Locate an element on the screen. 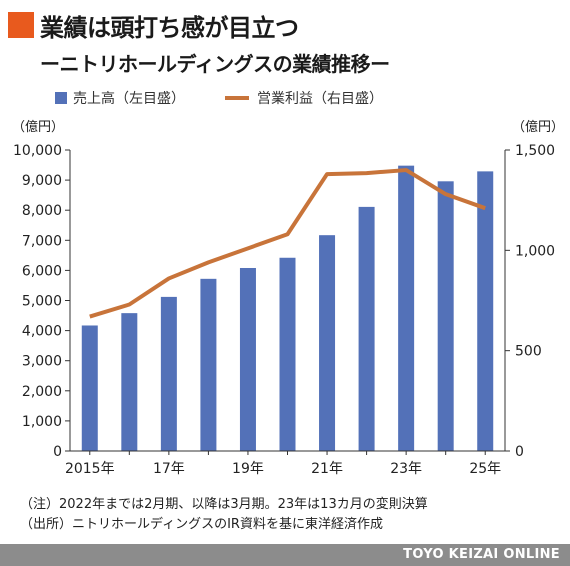 Image resolution: width=570 pixels, height=566 pixels. x-tick-label: 17年 is located at coordinates (169, 469).